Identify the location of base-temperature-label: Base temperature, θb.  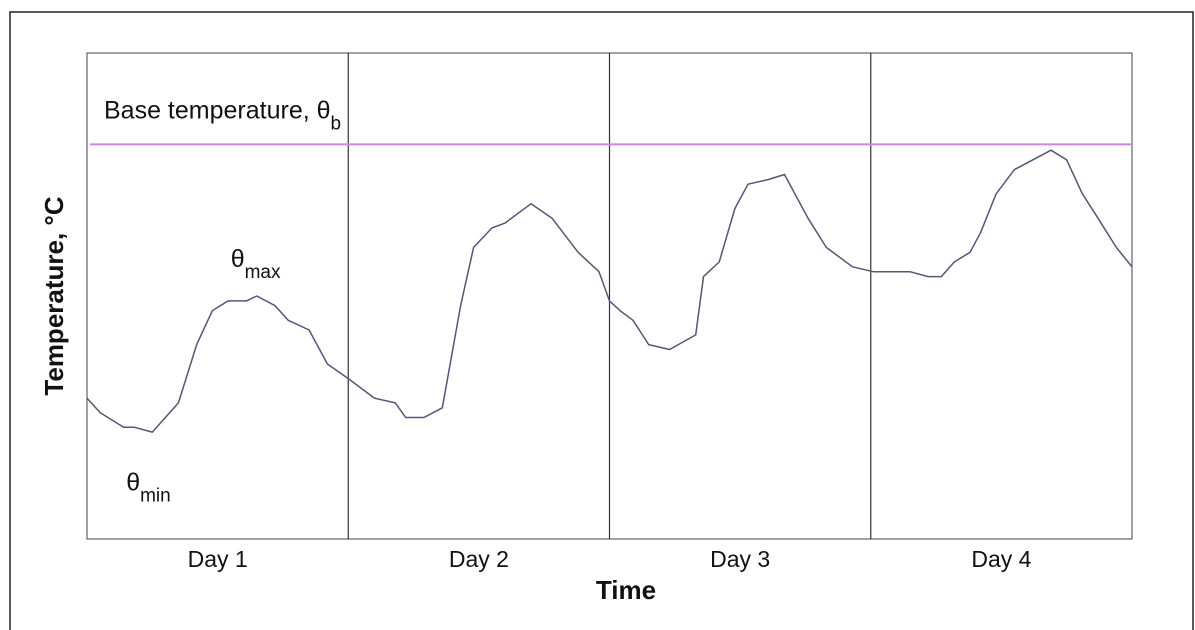
(222, 115).